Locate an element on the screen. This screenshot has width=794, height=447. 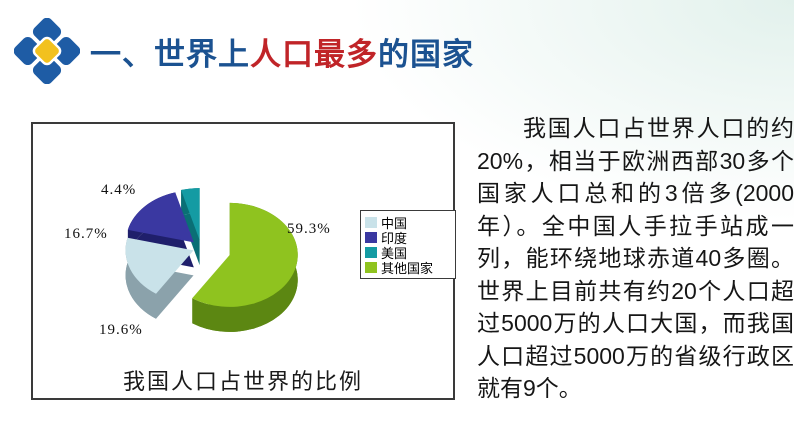
legend-item-other: 其他国家 is located at coordinates (408, 268).